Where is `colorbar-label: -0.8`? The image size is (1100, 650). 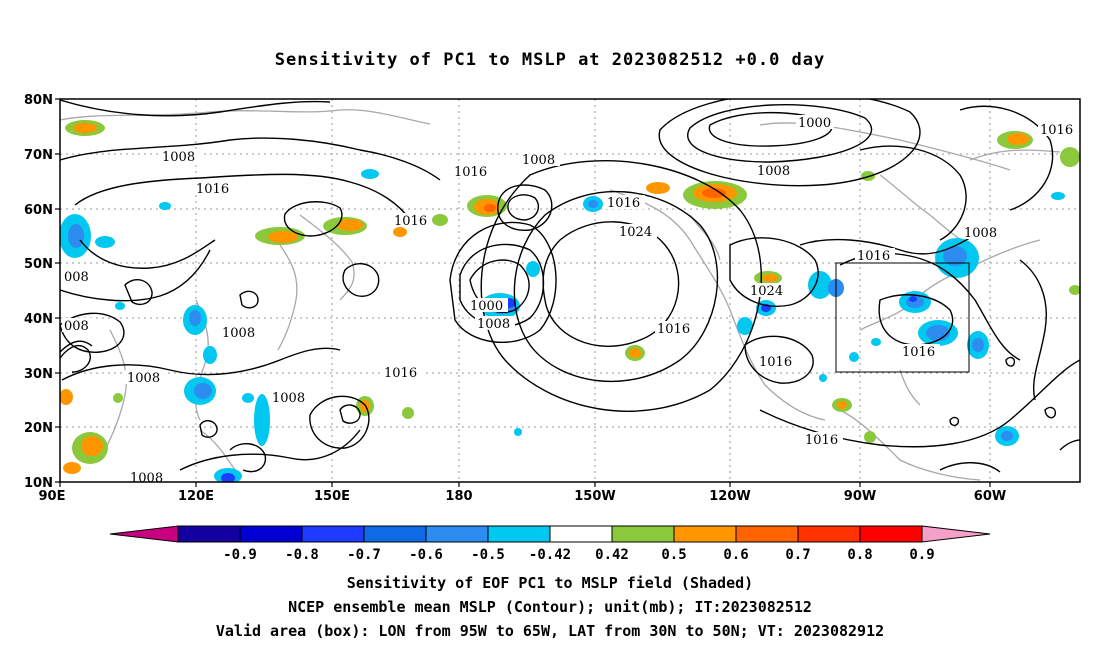
colorbar-label: -0.8 is located at coordinates (302, 555).